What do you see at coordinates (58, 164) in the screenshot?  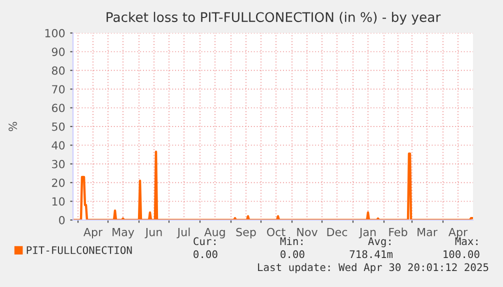 I see `y-tick-label: 30` at bounding box center [58, 164].